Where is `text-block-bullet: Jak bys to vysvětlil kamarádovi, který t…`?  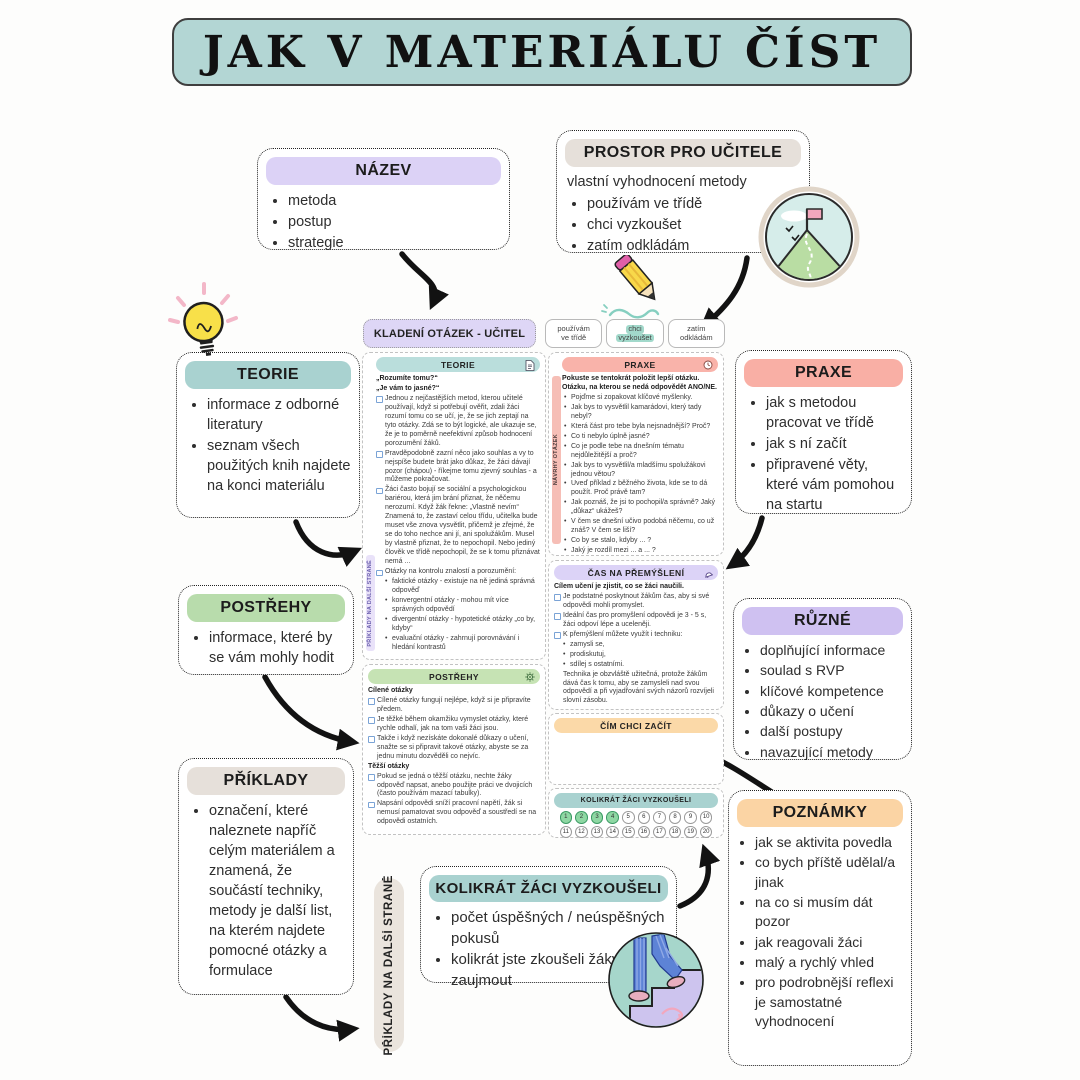
text-block-bullet: Jak bys to vysvětlil kamarádovi, který t… is located at coordinates (640, 413).